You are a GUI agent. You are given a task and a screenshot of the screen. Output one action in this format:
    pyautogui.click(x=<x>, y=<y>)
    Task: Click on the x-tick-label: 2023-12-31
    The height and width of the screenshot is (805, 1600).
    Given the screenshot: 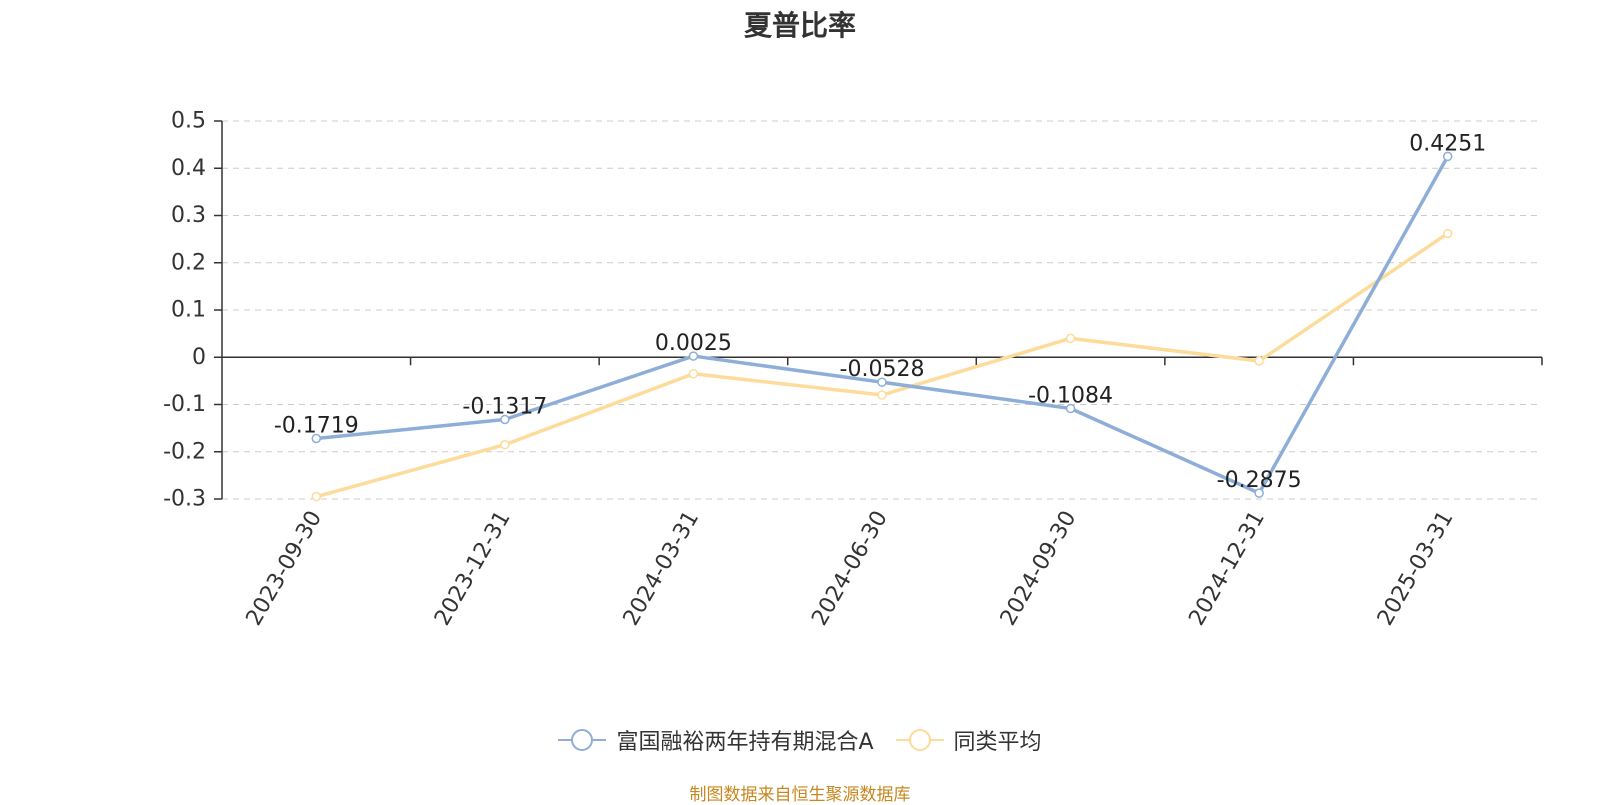 What is the action you would take?
    pyautogui.click(x=473, y=568)
    